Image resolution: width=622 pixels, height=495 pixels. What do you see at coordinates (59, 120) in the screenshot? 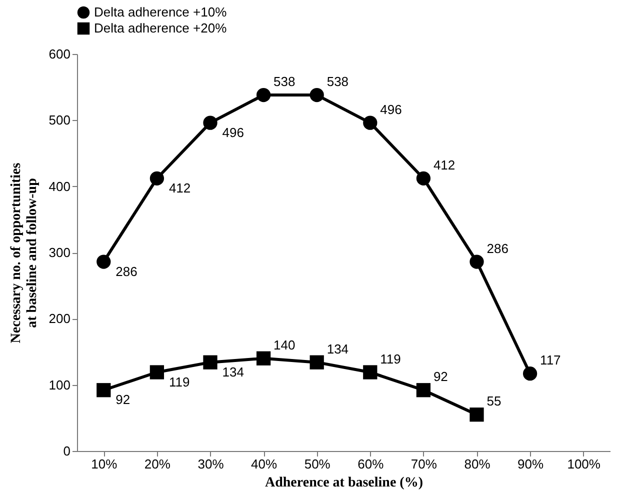
I see `y-tick-label: 500` at bounding box center [59, 120].